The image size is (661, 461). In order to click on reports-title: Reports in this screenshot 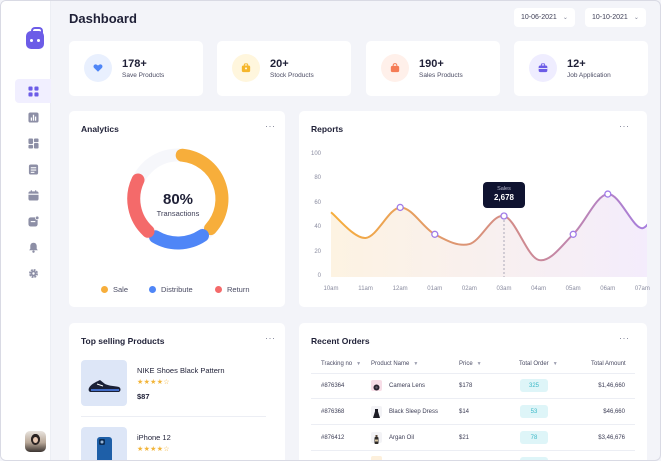, I will do `click(327, 129)`.